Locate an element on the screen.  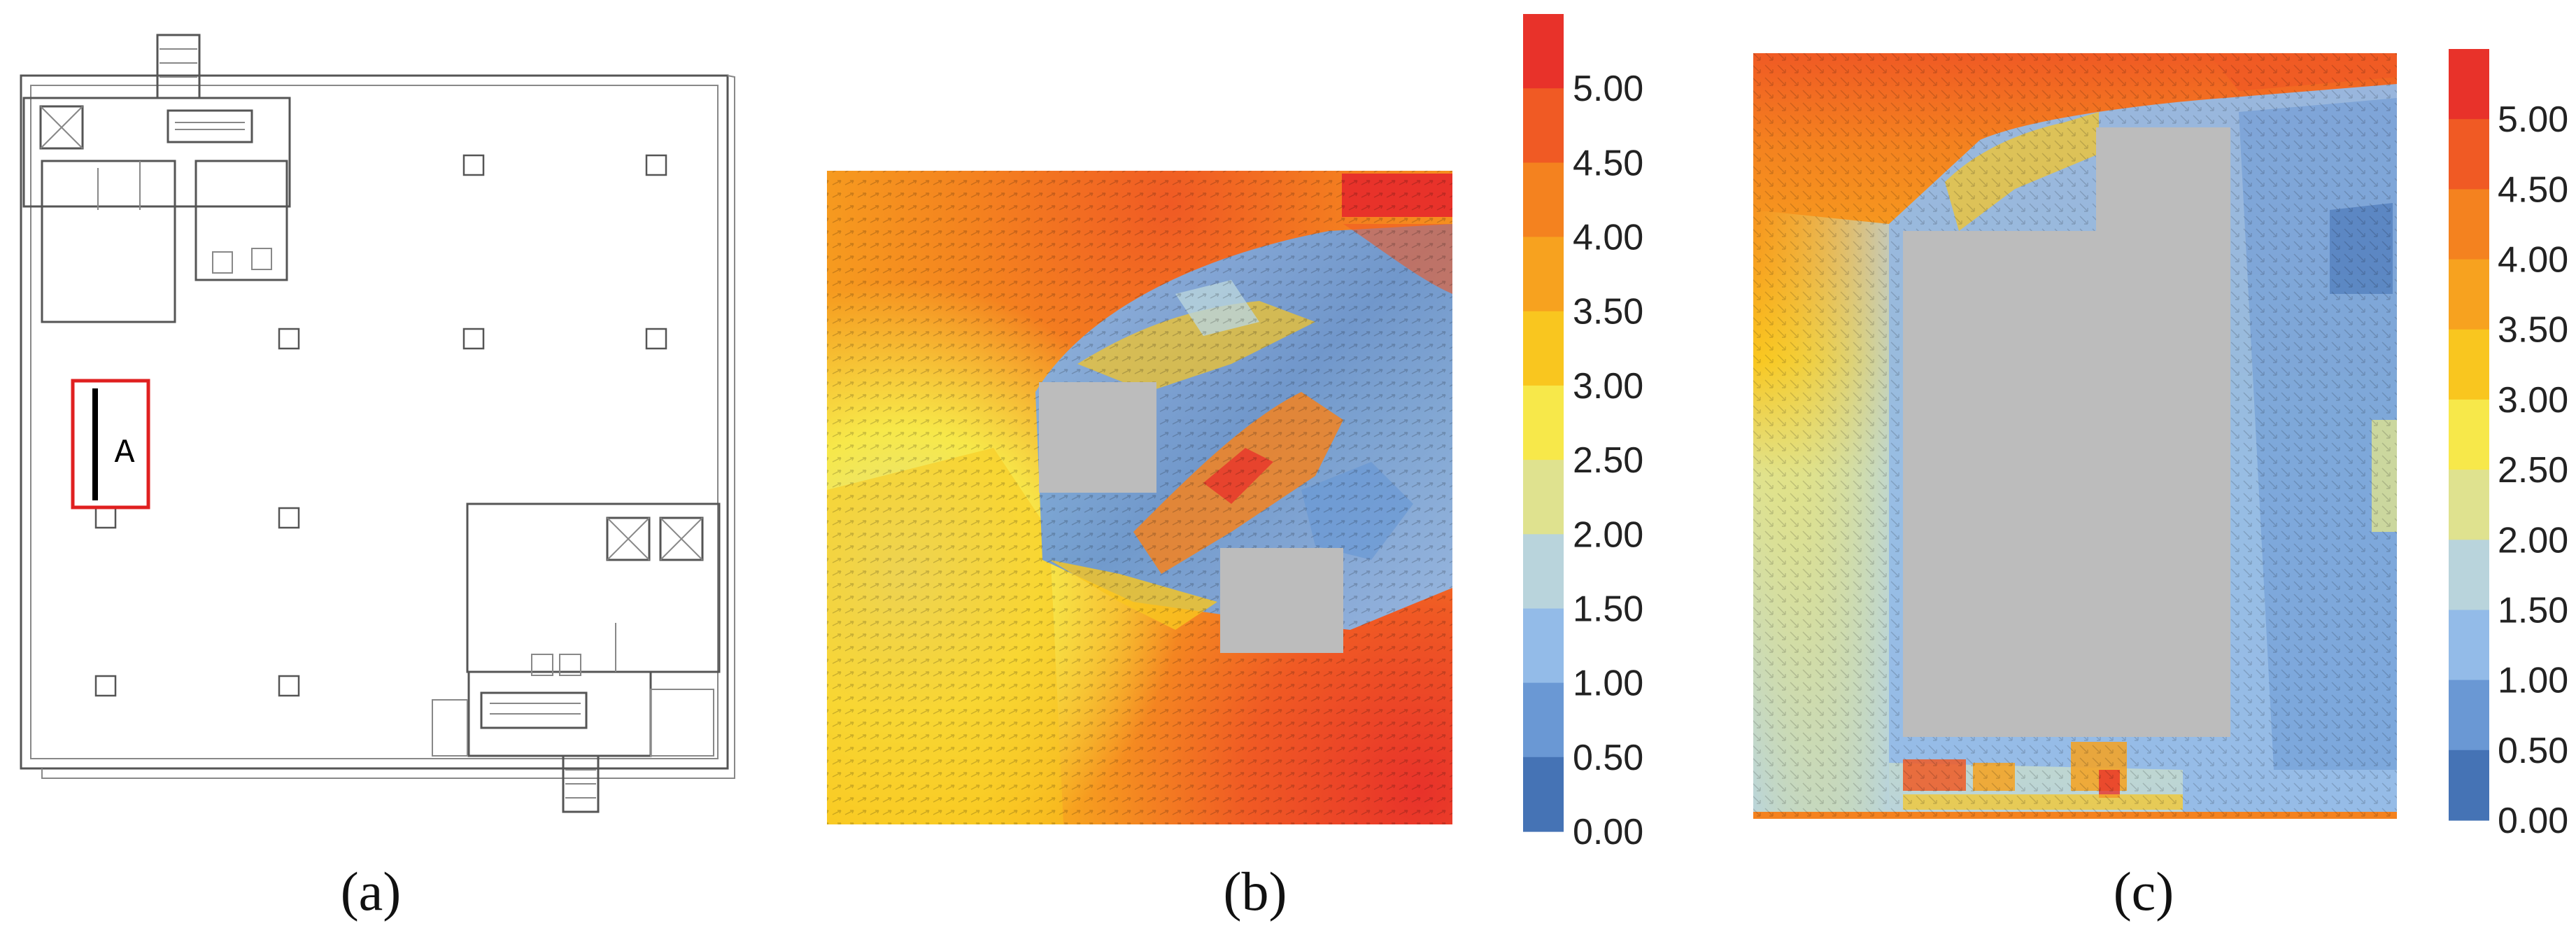
legend-label-b-8: 1.00 is located at coordinates (1608, 683).